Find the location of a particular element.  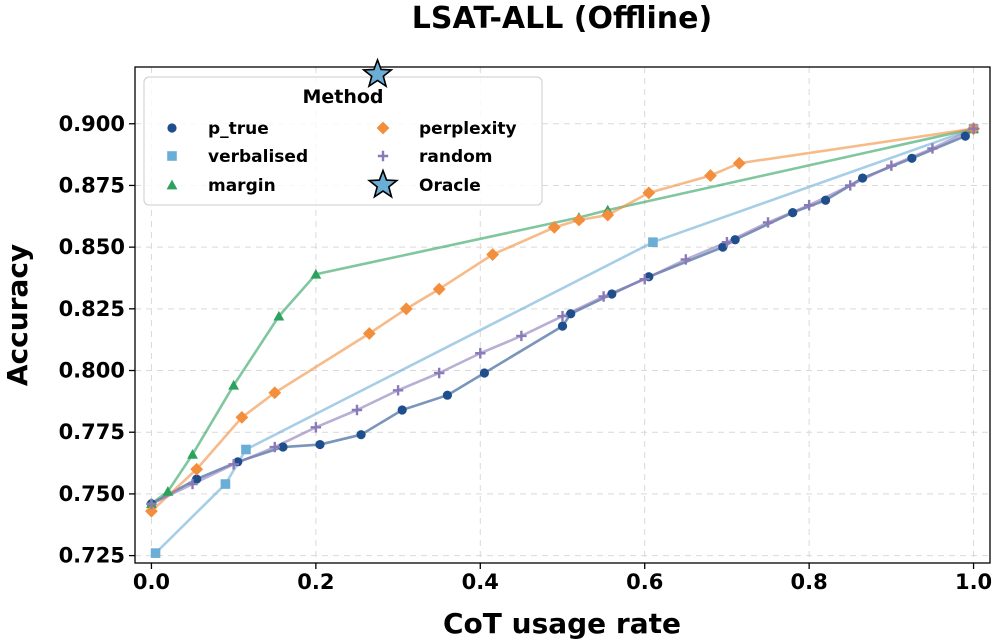

x-tick-label: 1.0 is located at coordinates (973, 582).